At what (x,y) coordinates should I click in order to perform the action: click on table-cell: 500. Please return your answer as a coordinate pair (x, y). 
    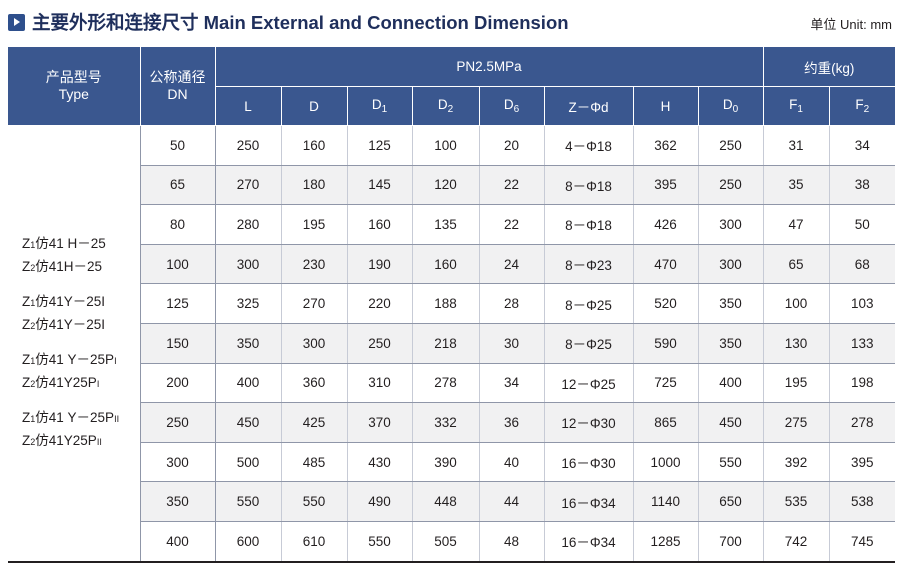
    Looking at the image, I should click on (248, 462).